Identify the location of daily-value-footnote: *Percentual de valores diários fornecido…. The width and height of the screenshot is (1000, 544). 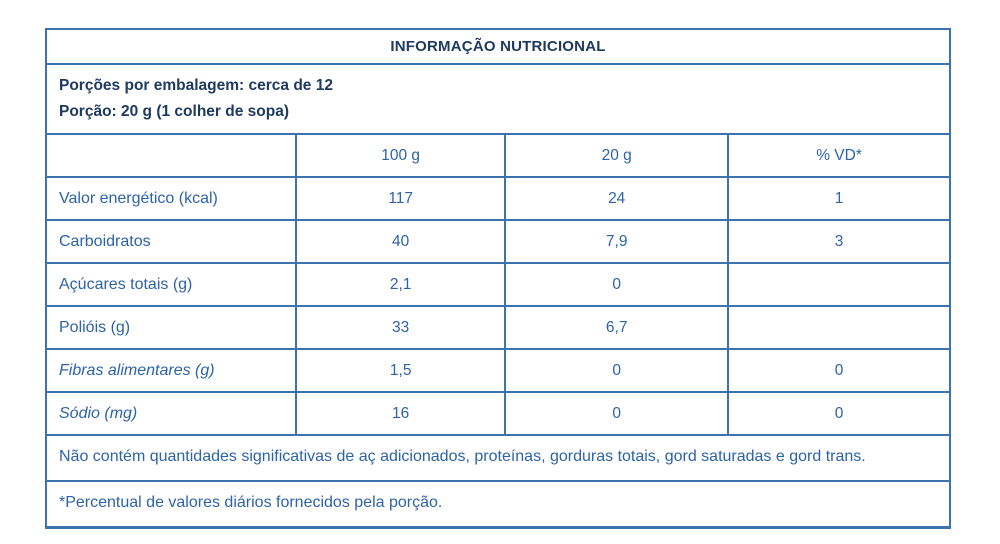
(498, 502).